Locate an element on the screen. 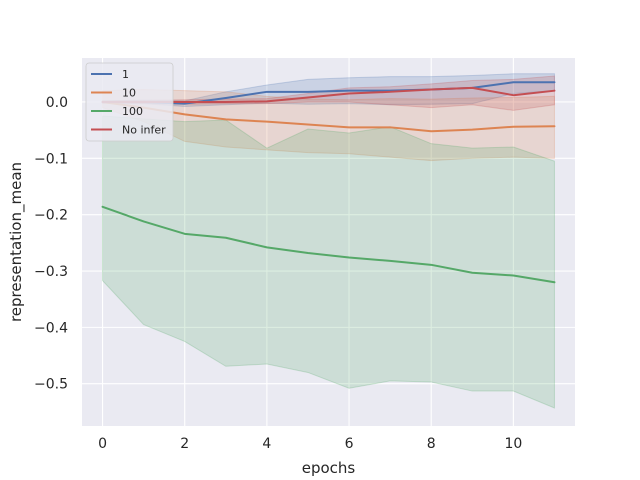 Image resolution: width=640 pixels, height=480 pixels. legend-label: 1 is located at coordinates (125, 74).